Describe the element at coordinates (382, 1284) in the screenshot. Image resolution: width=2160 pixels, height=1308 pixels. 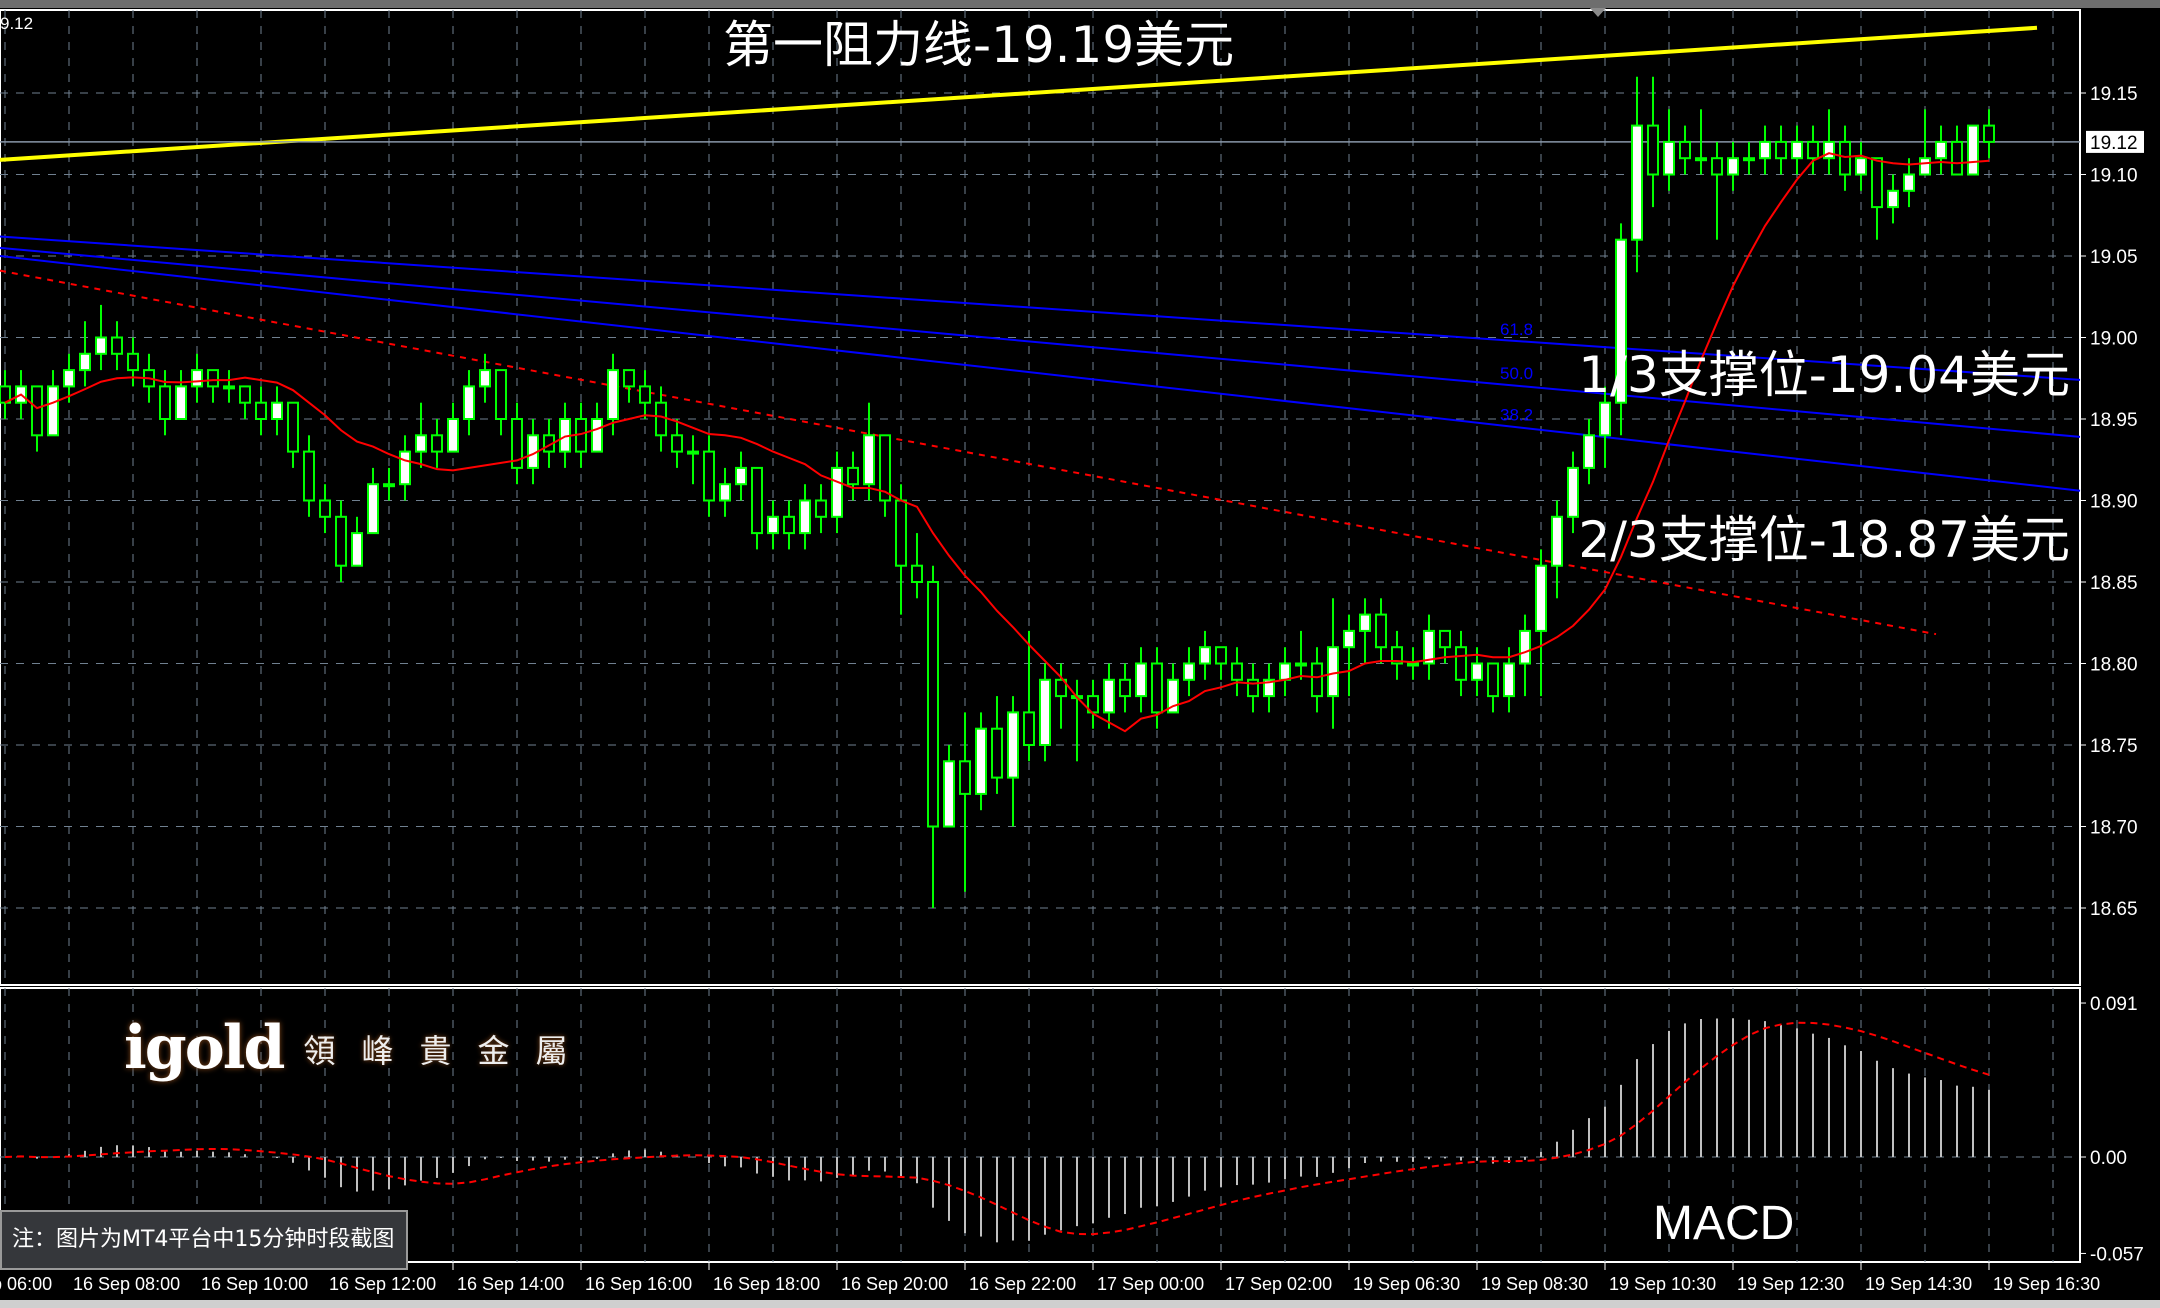
I see `time-tick-label: 16 Sep 12:00` at that location.